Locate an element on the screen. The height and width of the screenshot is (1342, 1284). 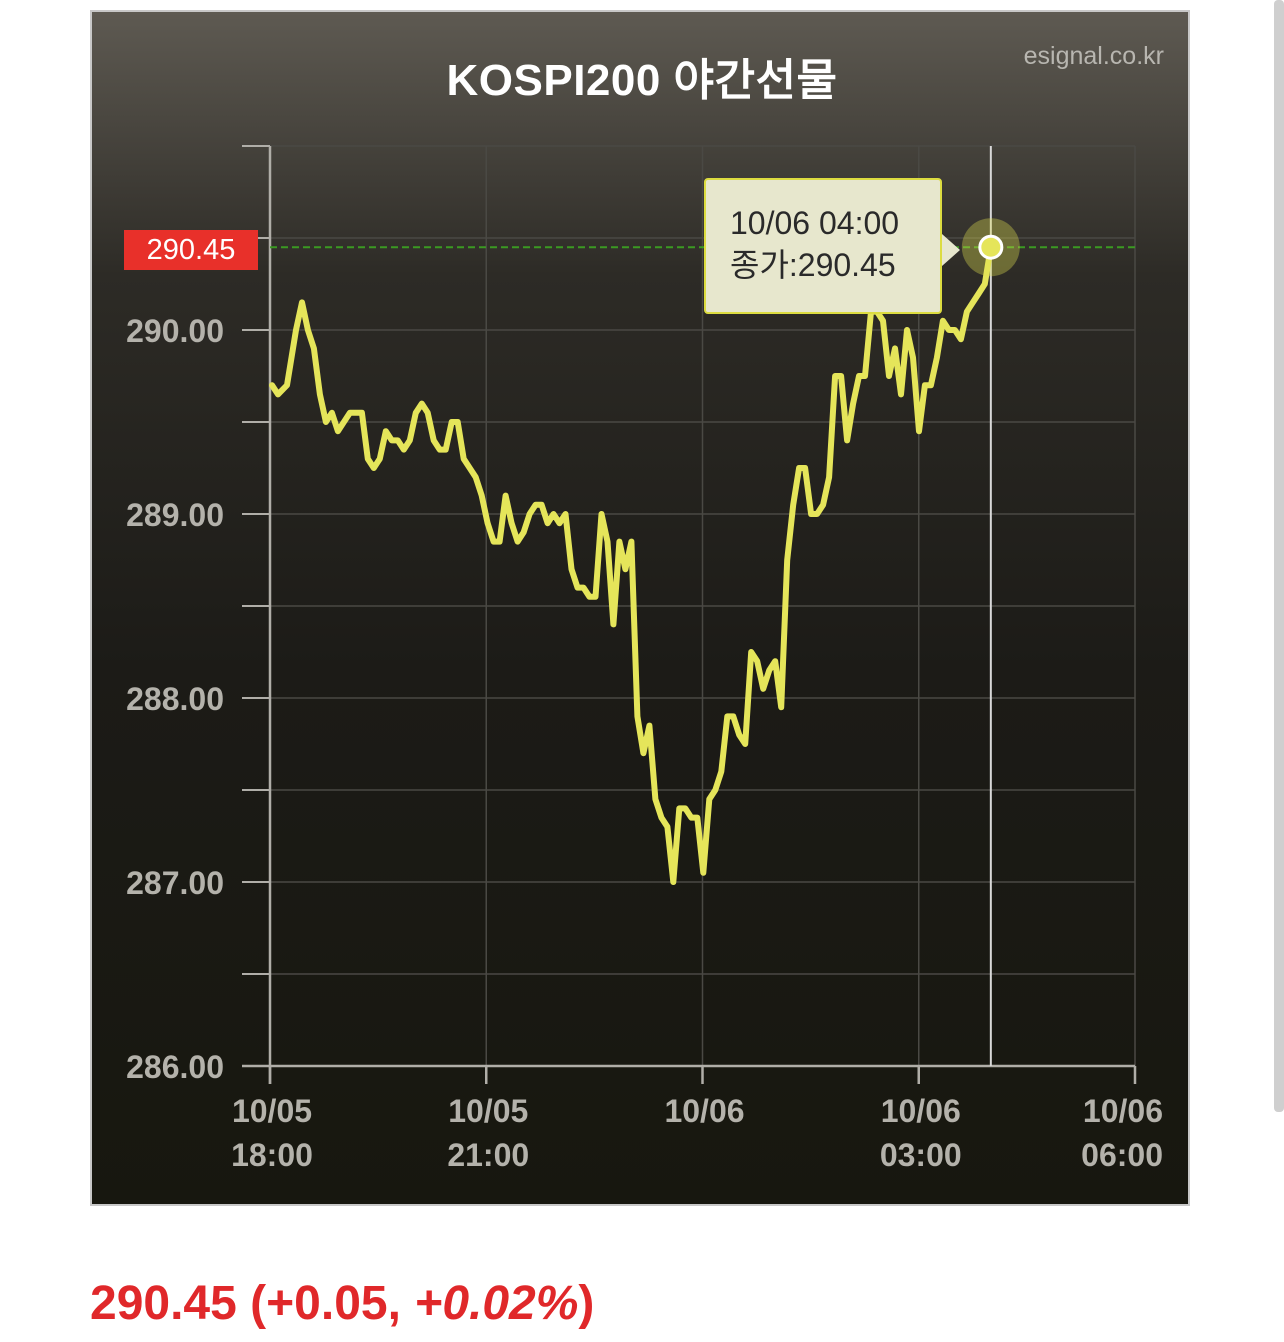
x-tick-label-time: 18:00 is located at coordinates (272, 1155).